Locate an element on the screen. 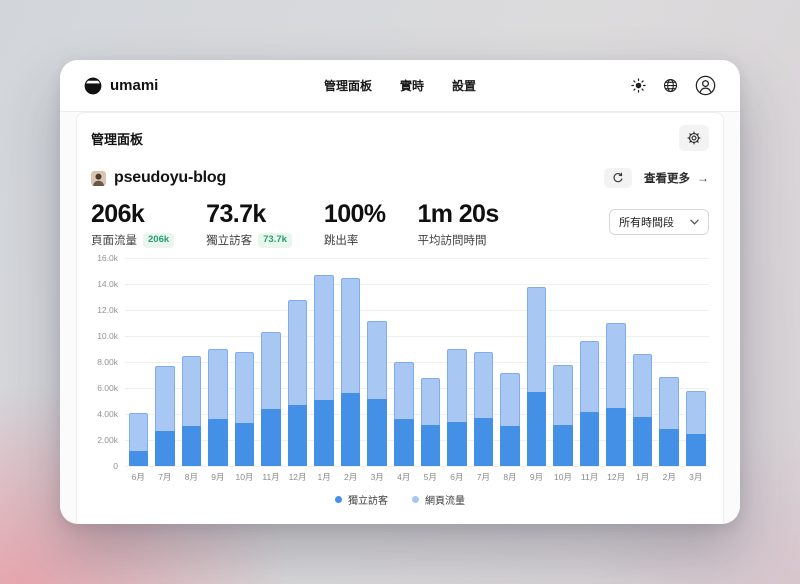 This screenshot has height=584, width=800. legend-item: 網頁流量 is located at coordinates (438, 499).